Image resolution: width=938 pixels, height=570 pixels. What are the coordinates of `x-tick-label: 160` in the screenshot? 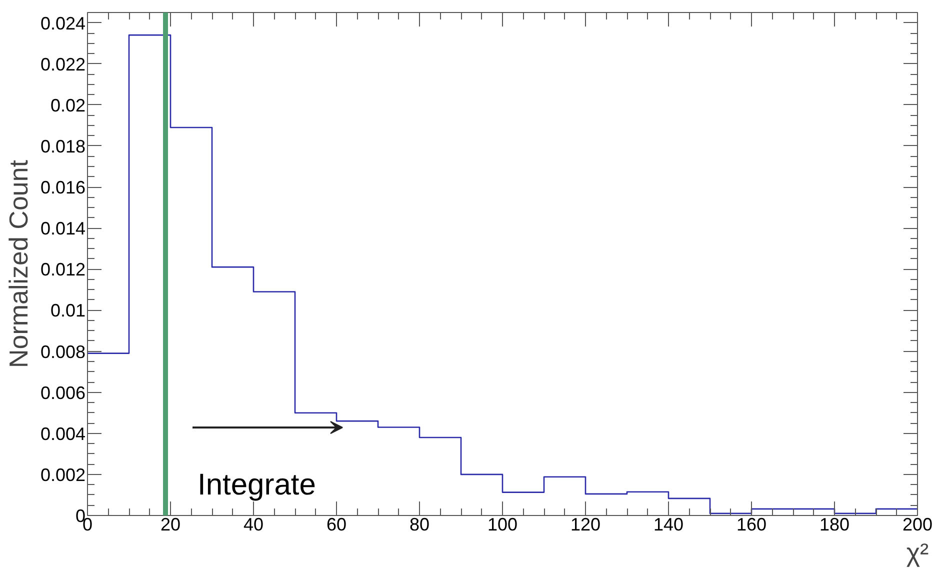 It's located at (751, 524).